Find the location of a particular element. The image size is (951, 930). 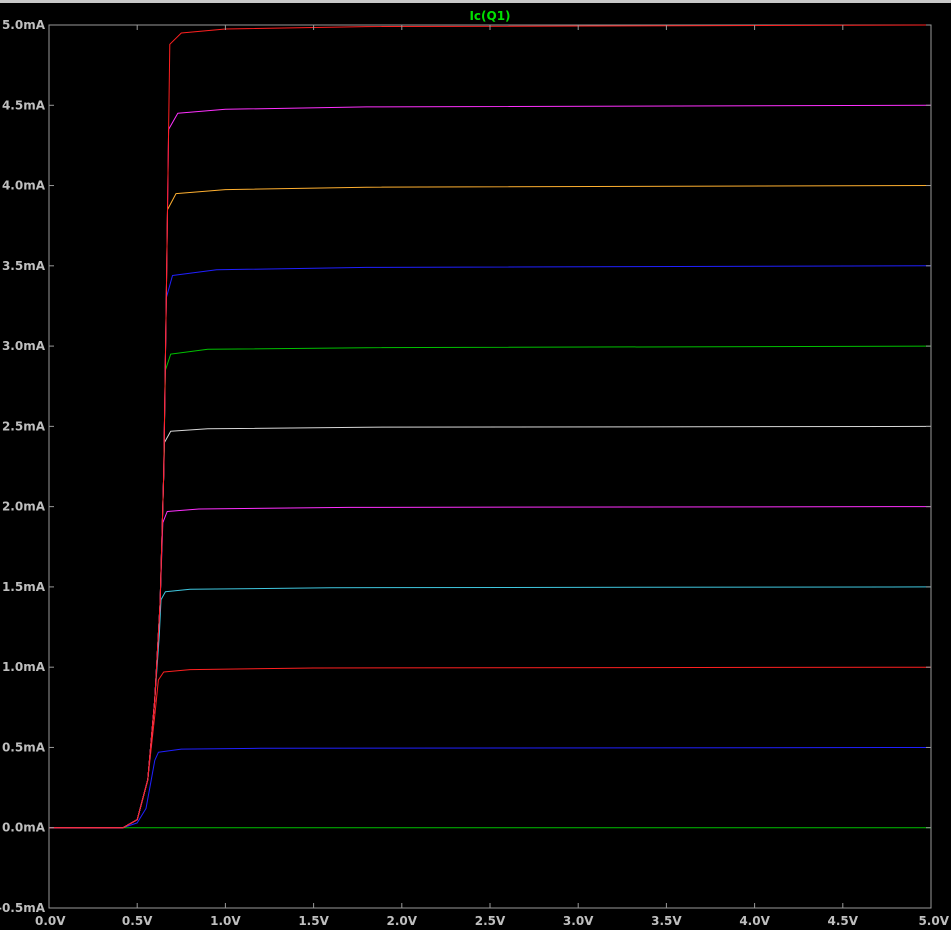

trace-label: Ic(Q1) is located at coordinates (489, 16).